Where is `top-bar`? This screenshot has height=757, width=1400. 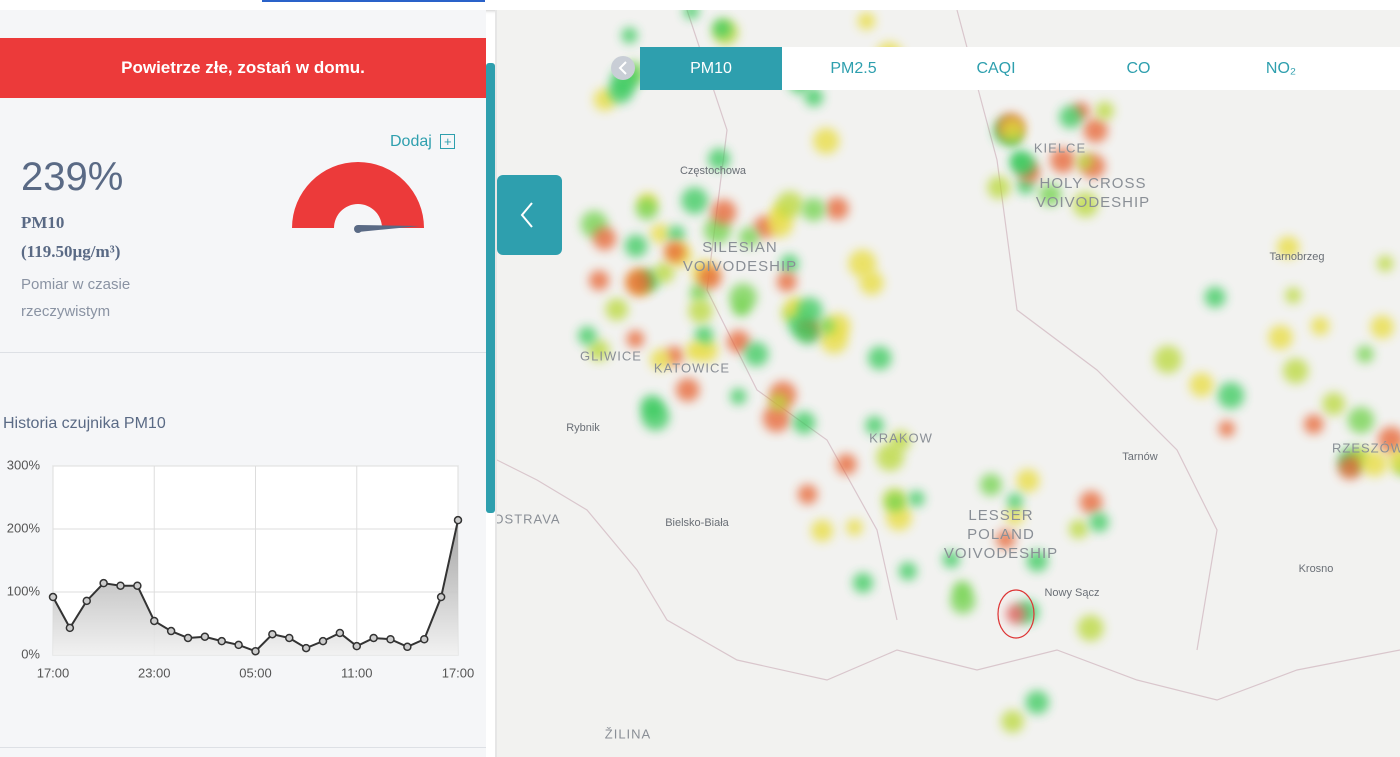
top-bar is located at coordinates (700, 5).